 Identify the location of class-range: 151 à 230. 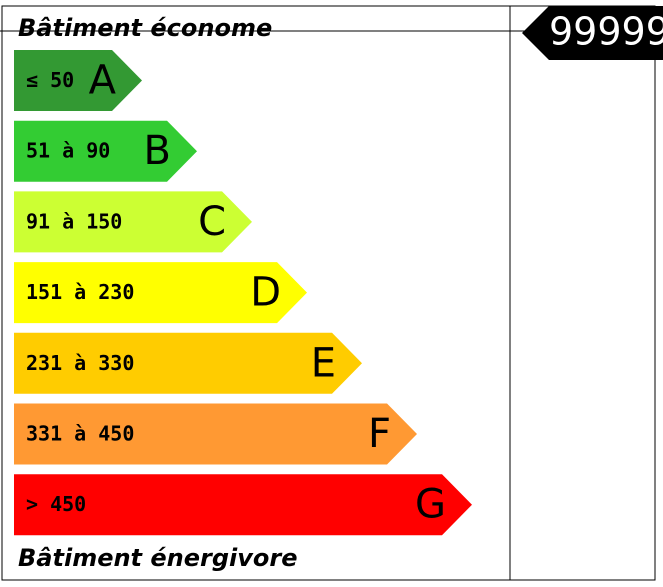
(80, 292).